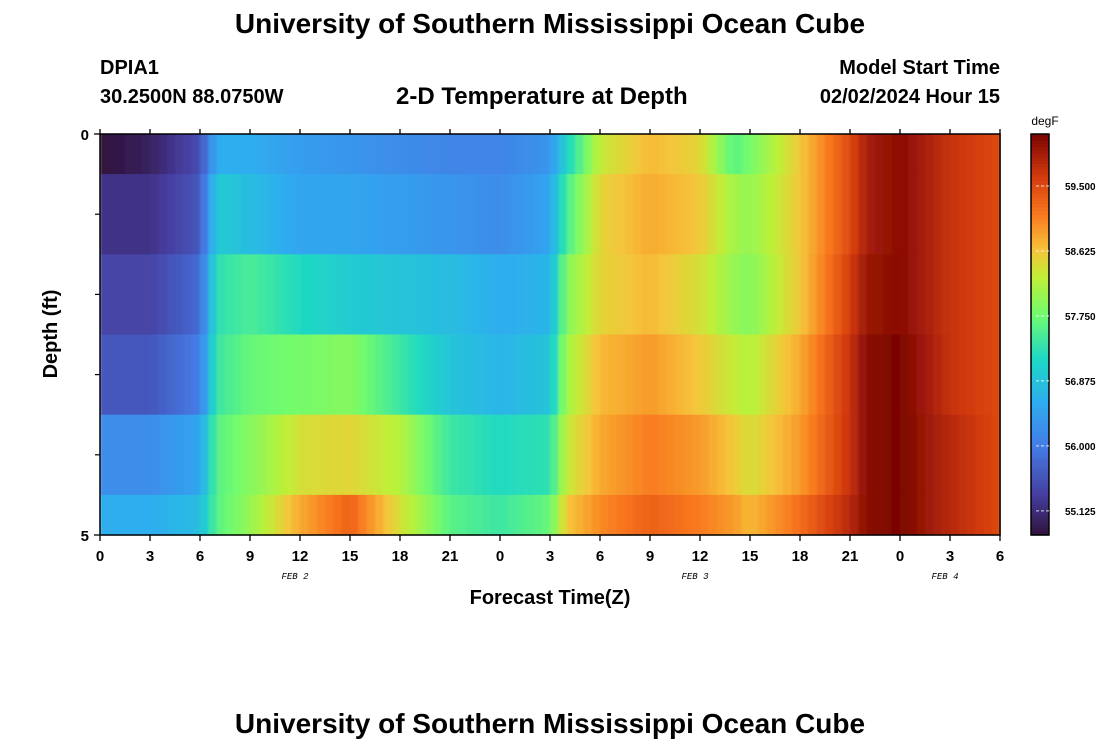  Describe the element at coordinates (1080, 447) in the screenshot. I see `colorbar-tick-label: 56.000` at that location.